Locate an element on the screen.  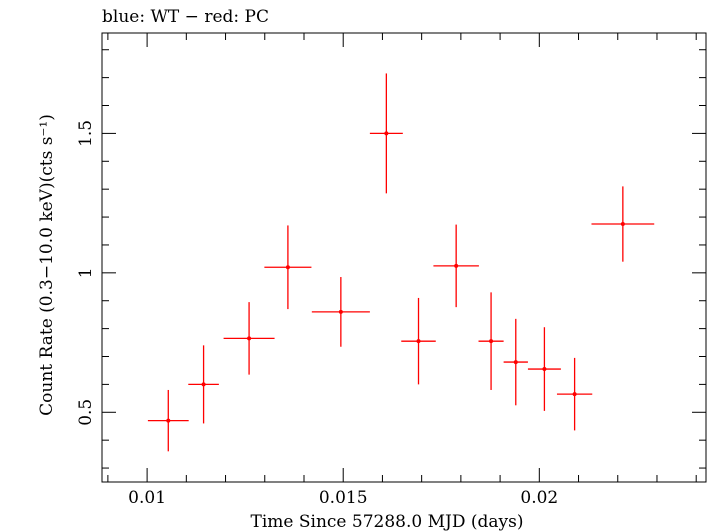
y-axis-label: Count Rate (0.3−10.0 keV)(cts s⁻¹) is located at coordinates (47, 265).